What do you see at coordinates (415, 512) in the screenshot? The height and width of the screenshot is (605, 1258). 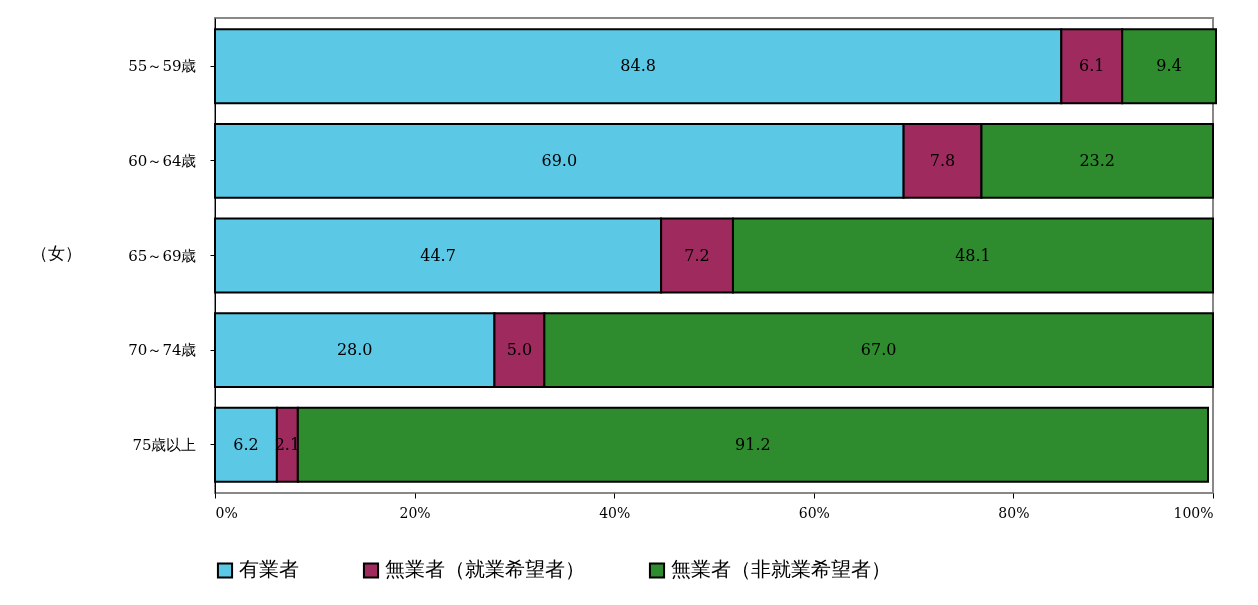 I see `x-tick-label: 20%` at bounding box center [415, 512].